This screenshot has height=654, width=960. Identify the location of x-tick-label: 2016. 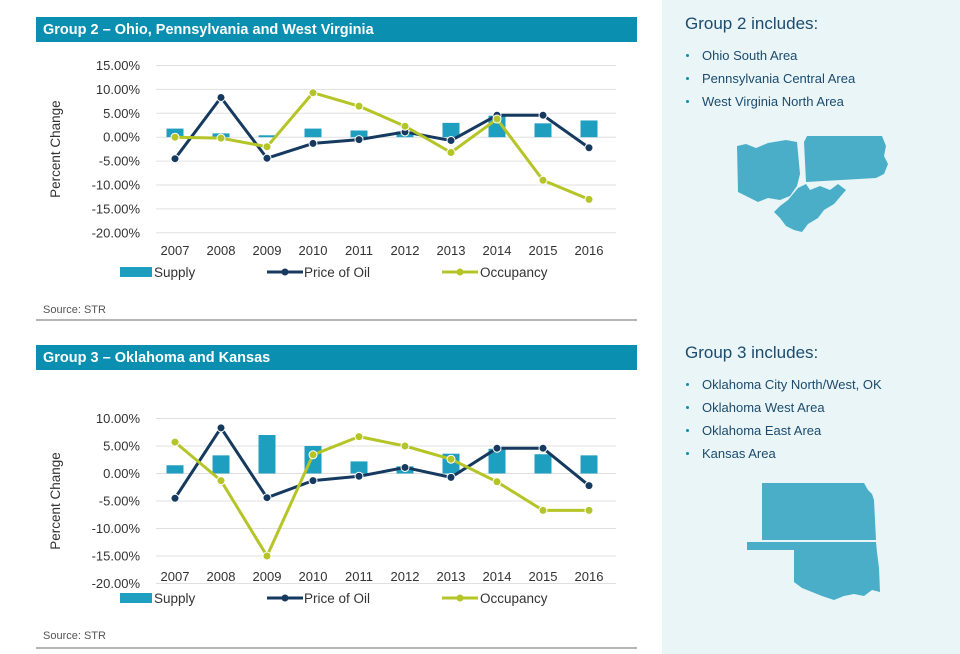
(589, 576).